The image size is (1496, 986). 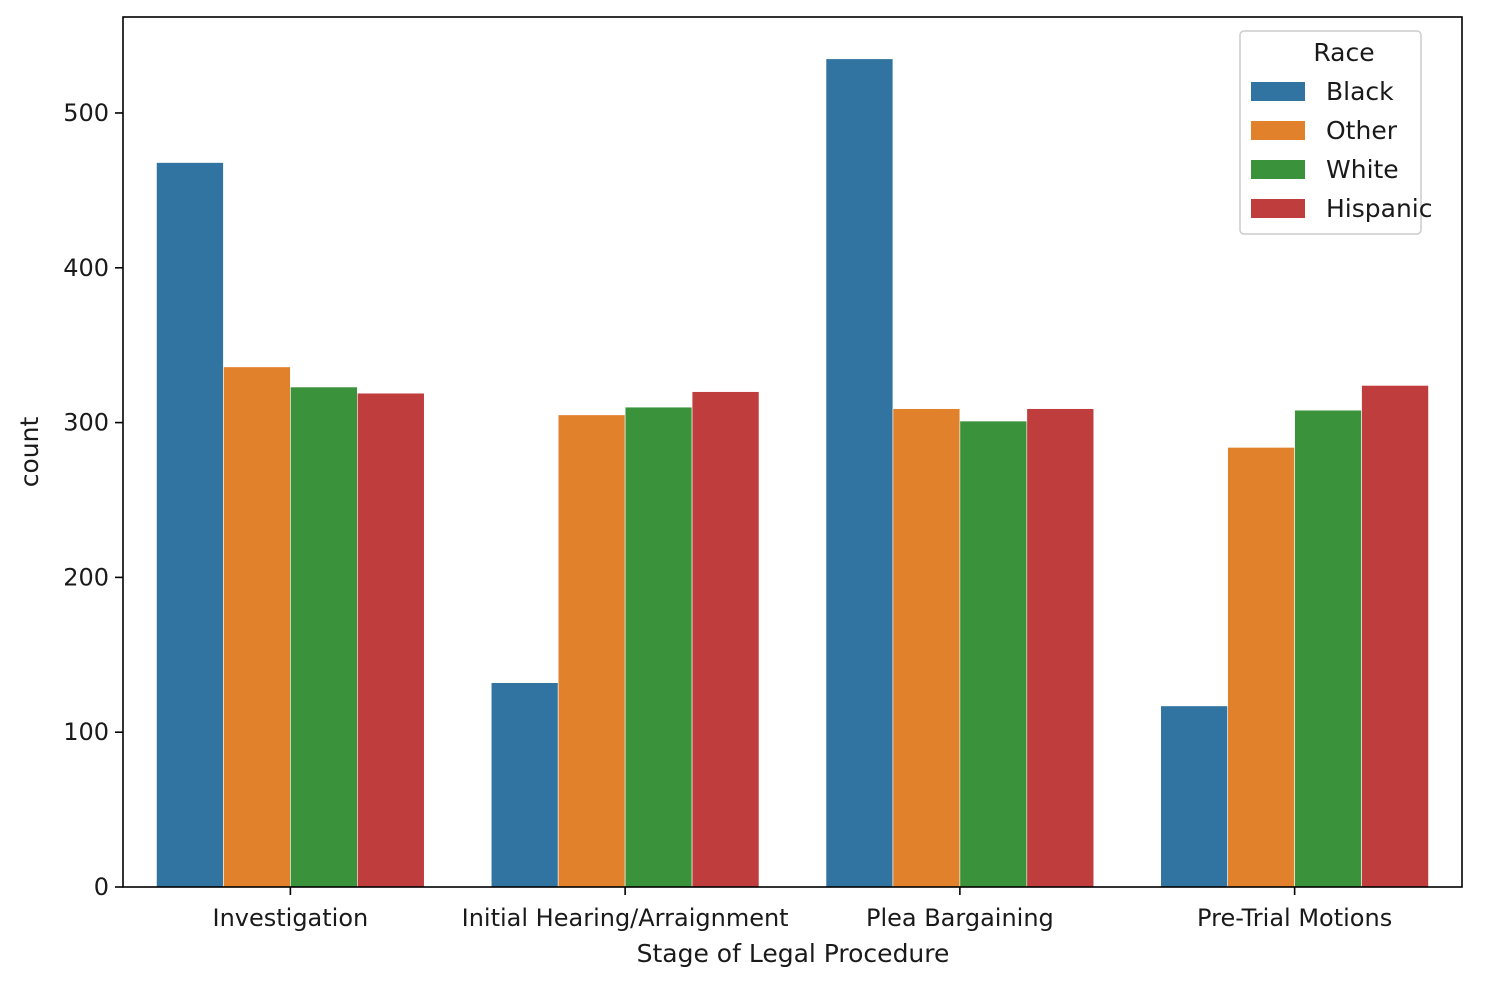 What do you see at coordinates (29, 452) in the screenshot?
I see `y-axis-label: count` at bounding box center [29, 452].